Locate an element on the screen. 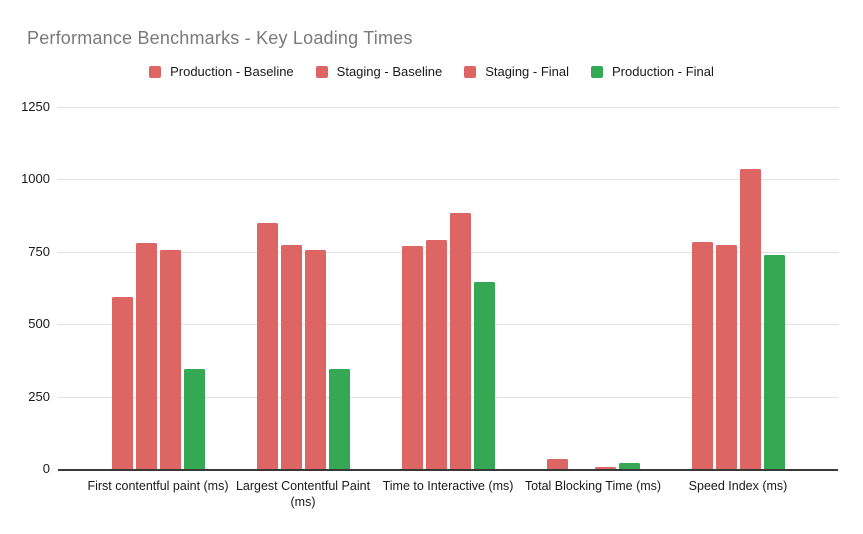  y-axis-tick-label: 750 is located at coordinates (39, 251).